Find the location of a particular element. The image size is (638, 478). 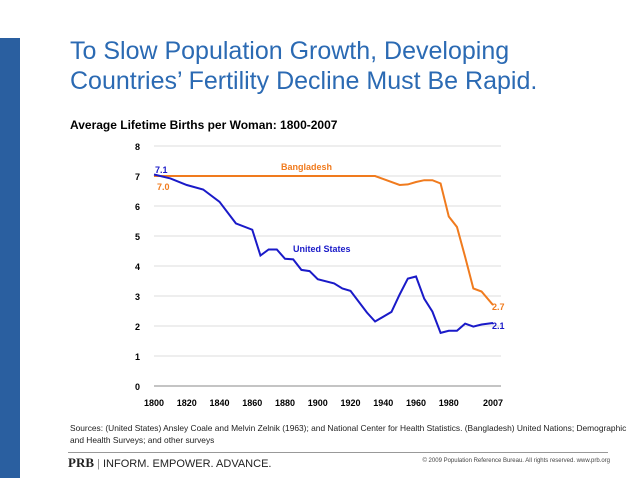

y-tick-label: 4 is located at coordinates (137, 267).